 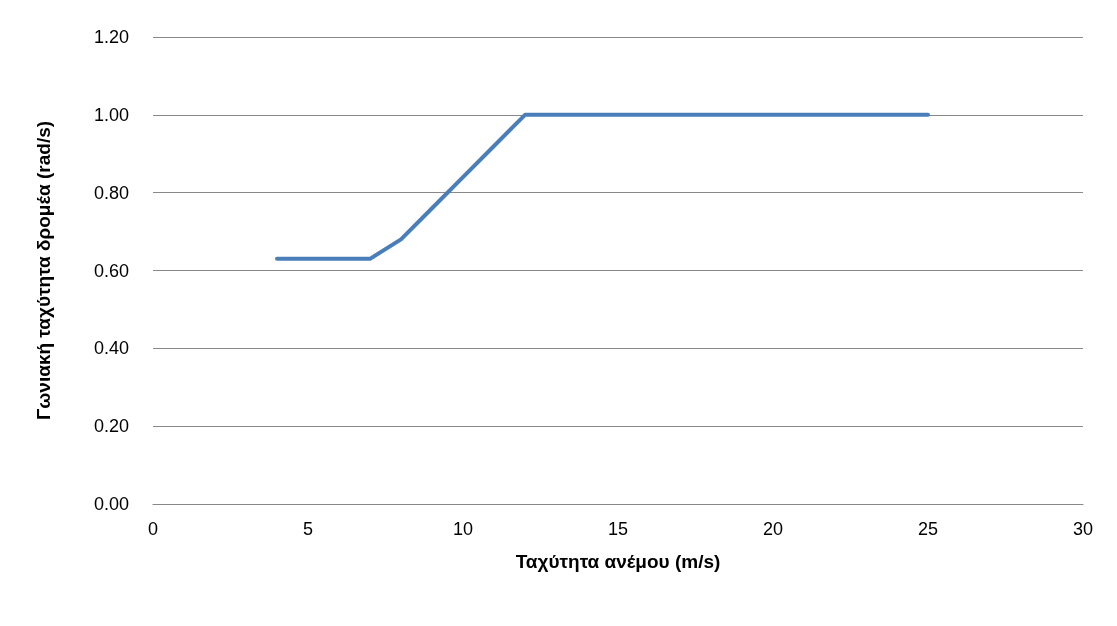 What do you see at coordinates (111, 426) in the screenshot?
I see `y-tick-label: 0.20` at bounding box center [111, 426].